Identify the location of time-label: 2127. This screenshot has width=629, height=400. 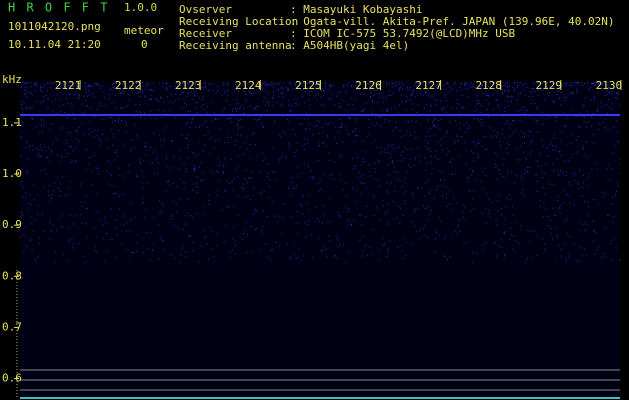
(428, 85).